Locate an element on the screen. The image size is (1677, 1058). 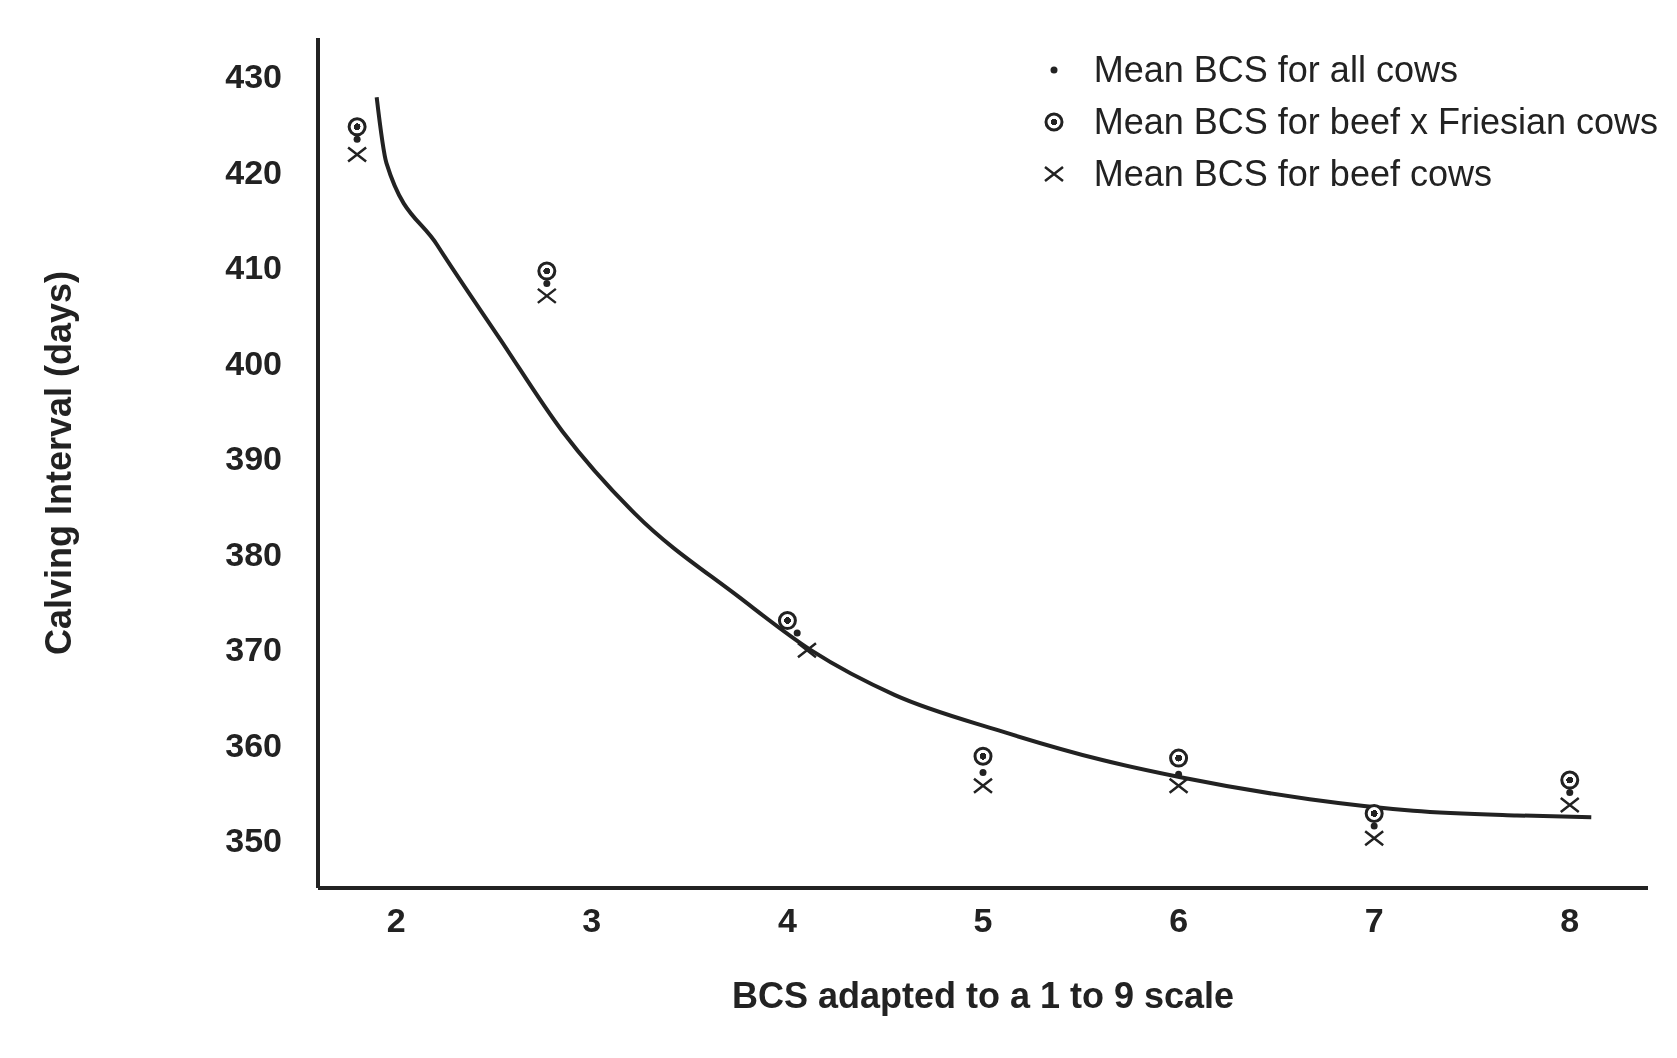
y-tick-label: 370 is located at coordinates (253, 649).